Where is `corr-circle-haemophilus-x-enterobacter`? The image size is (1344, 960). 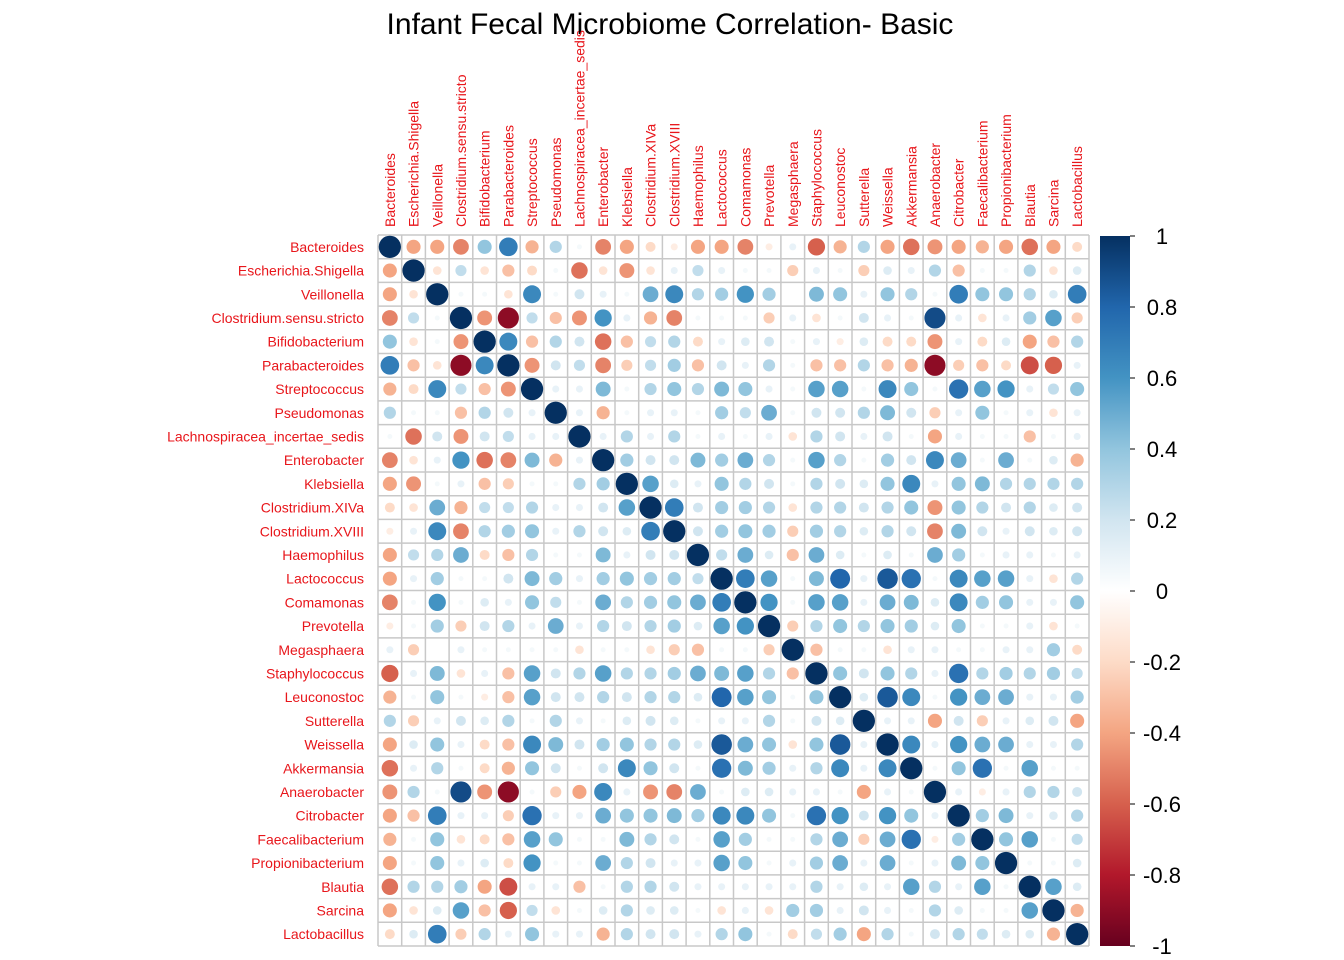
corr-circle-haemophilus-x-enterobacter is located at coordinates (603, 555).